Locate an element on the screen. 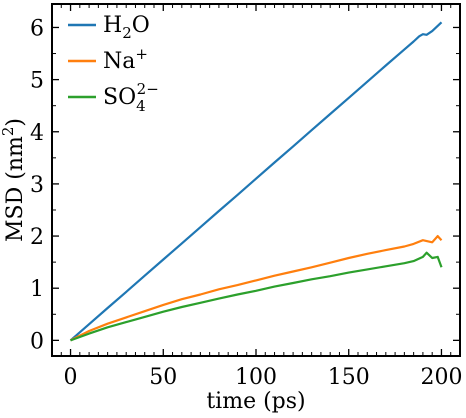  legend: H2O Na+ SO42− is located at coordinates (113, 64).